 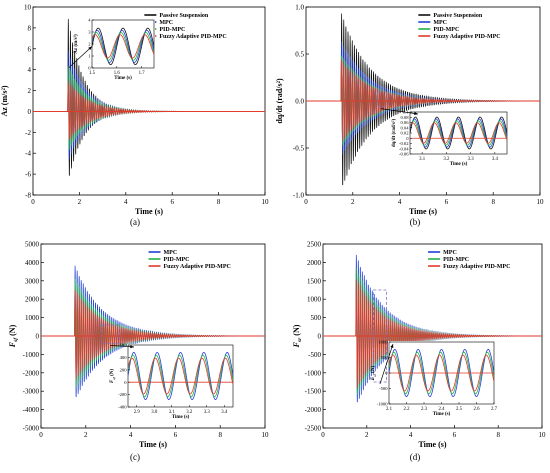 What do you see at coordinates (407, 409) in the screenshot?
I see `inset-x-tick-label: 2.2` at bounding box center [407, 409].